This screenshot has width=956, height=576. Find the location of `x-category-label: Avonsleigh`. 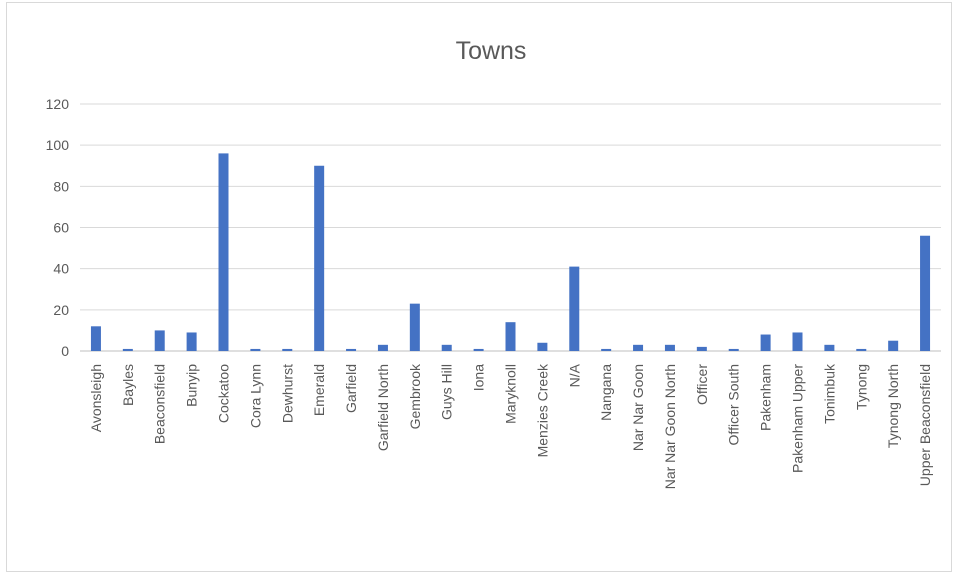

x-category-label: Avonsleigh is located at coordinates (96, 398).